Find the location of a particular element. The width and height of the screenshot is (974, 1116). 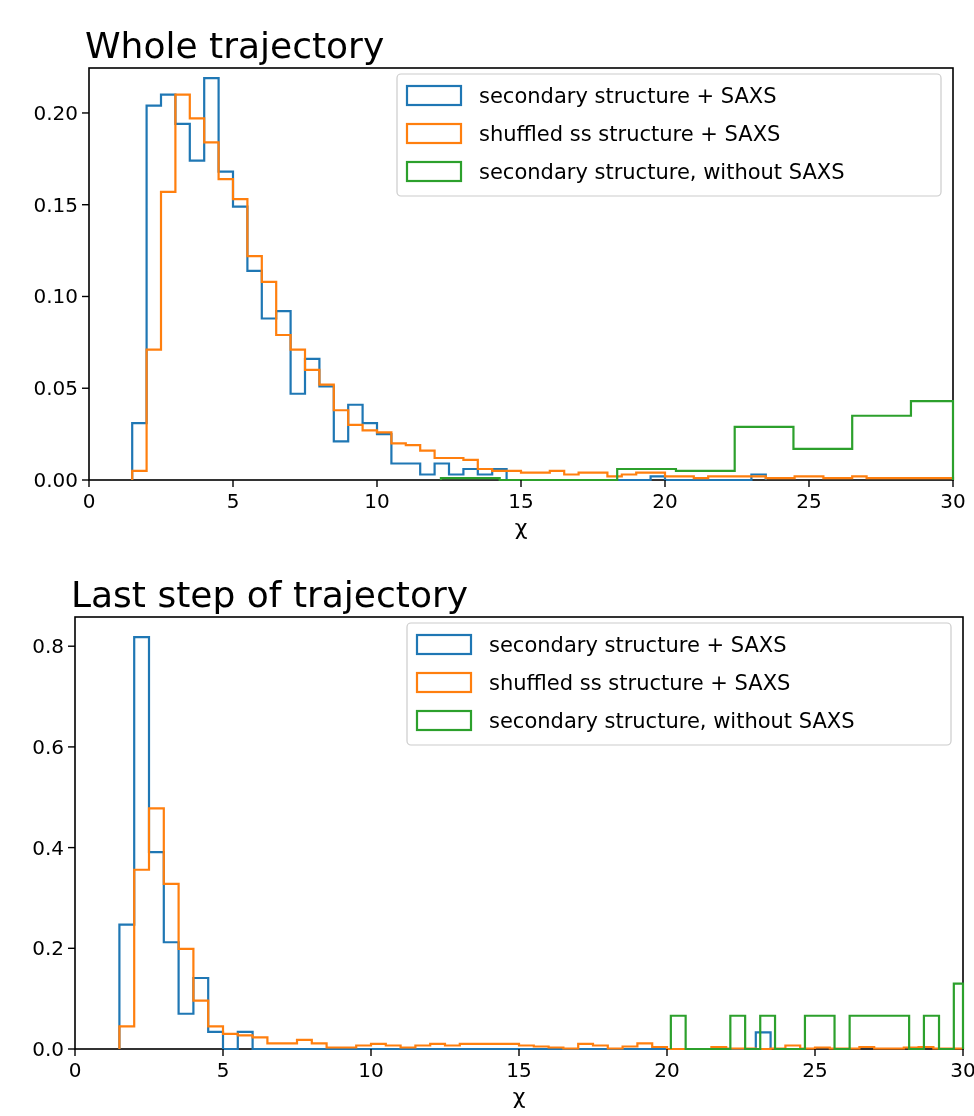

chart-title: Whole trajectory is located at coordinates (235, 45).